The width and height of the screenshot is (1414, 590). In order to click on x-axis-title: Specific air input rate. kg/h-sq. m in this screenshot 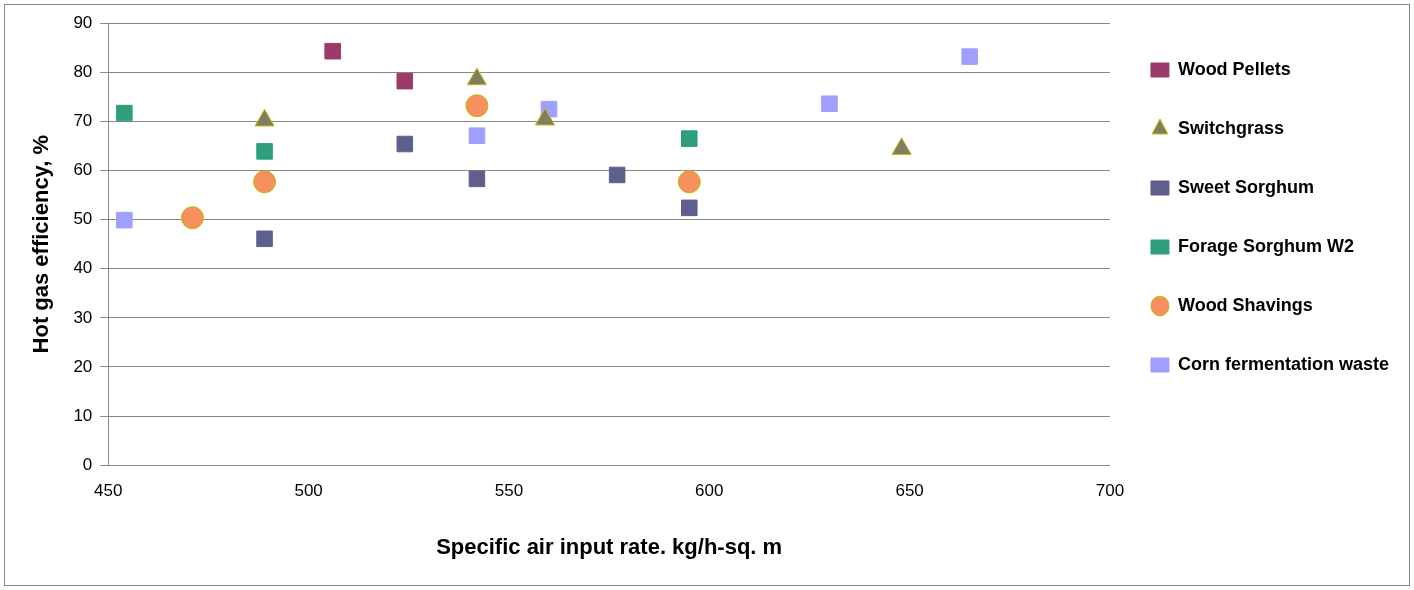, I will do `click(609, 546)`.